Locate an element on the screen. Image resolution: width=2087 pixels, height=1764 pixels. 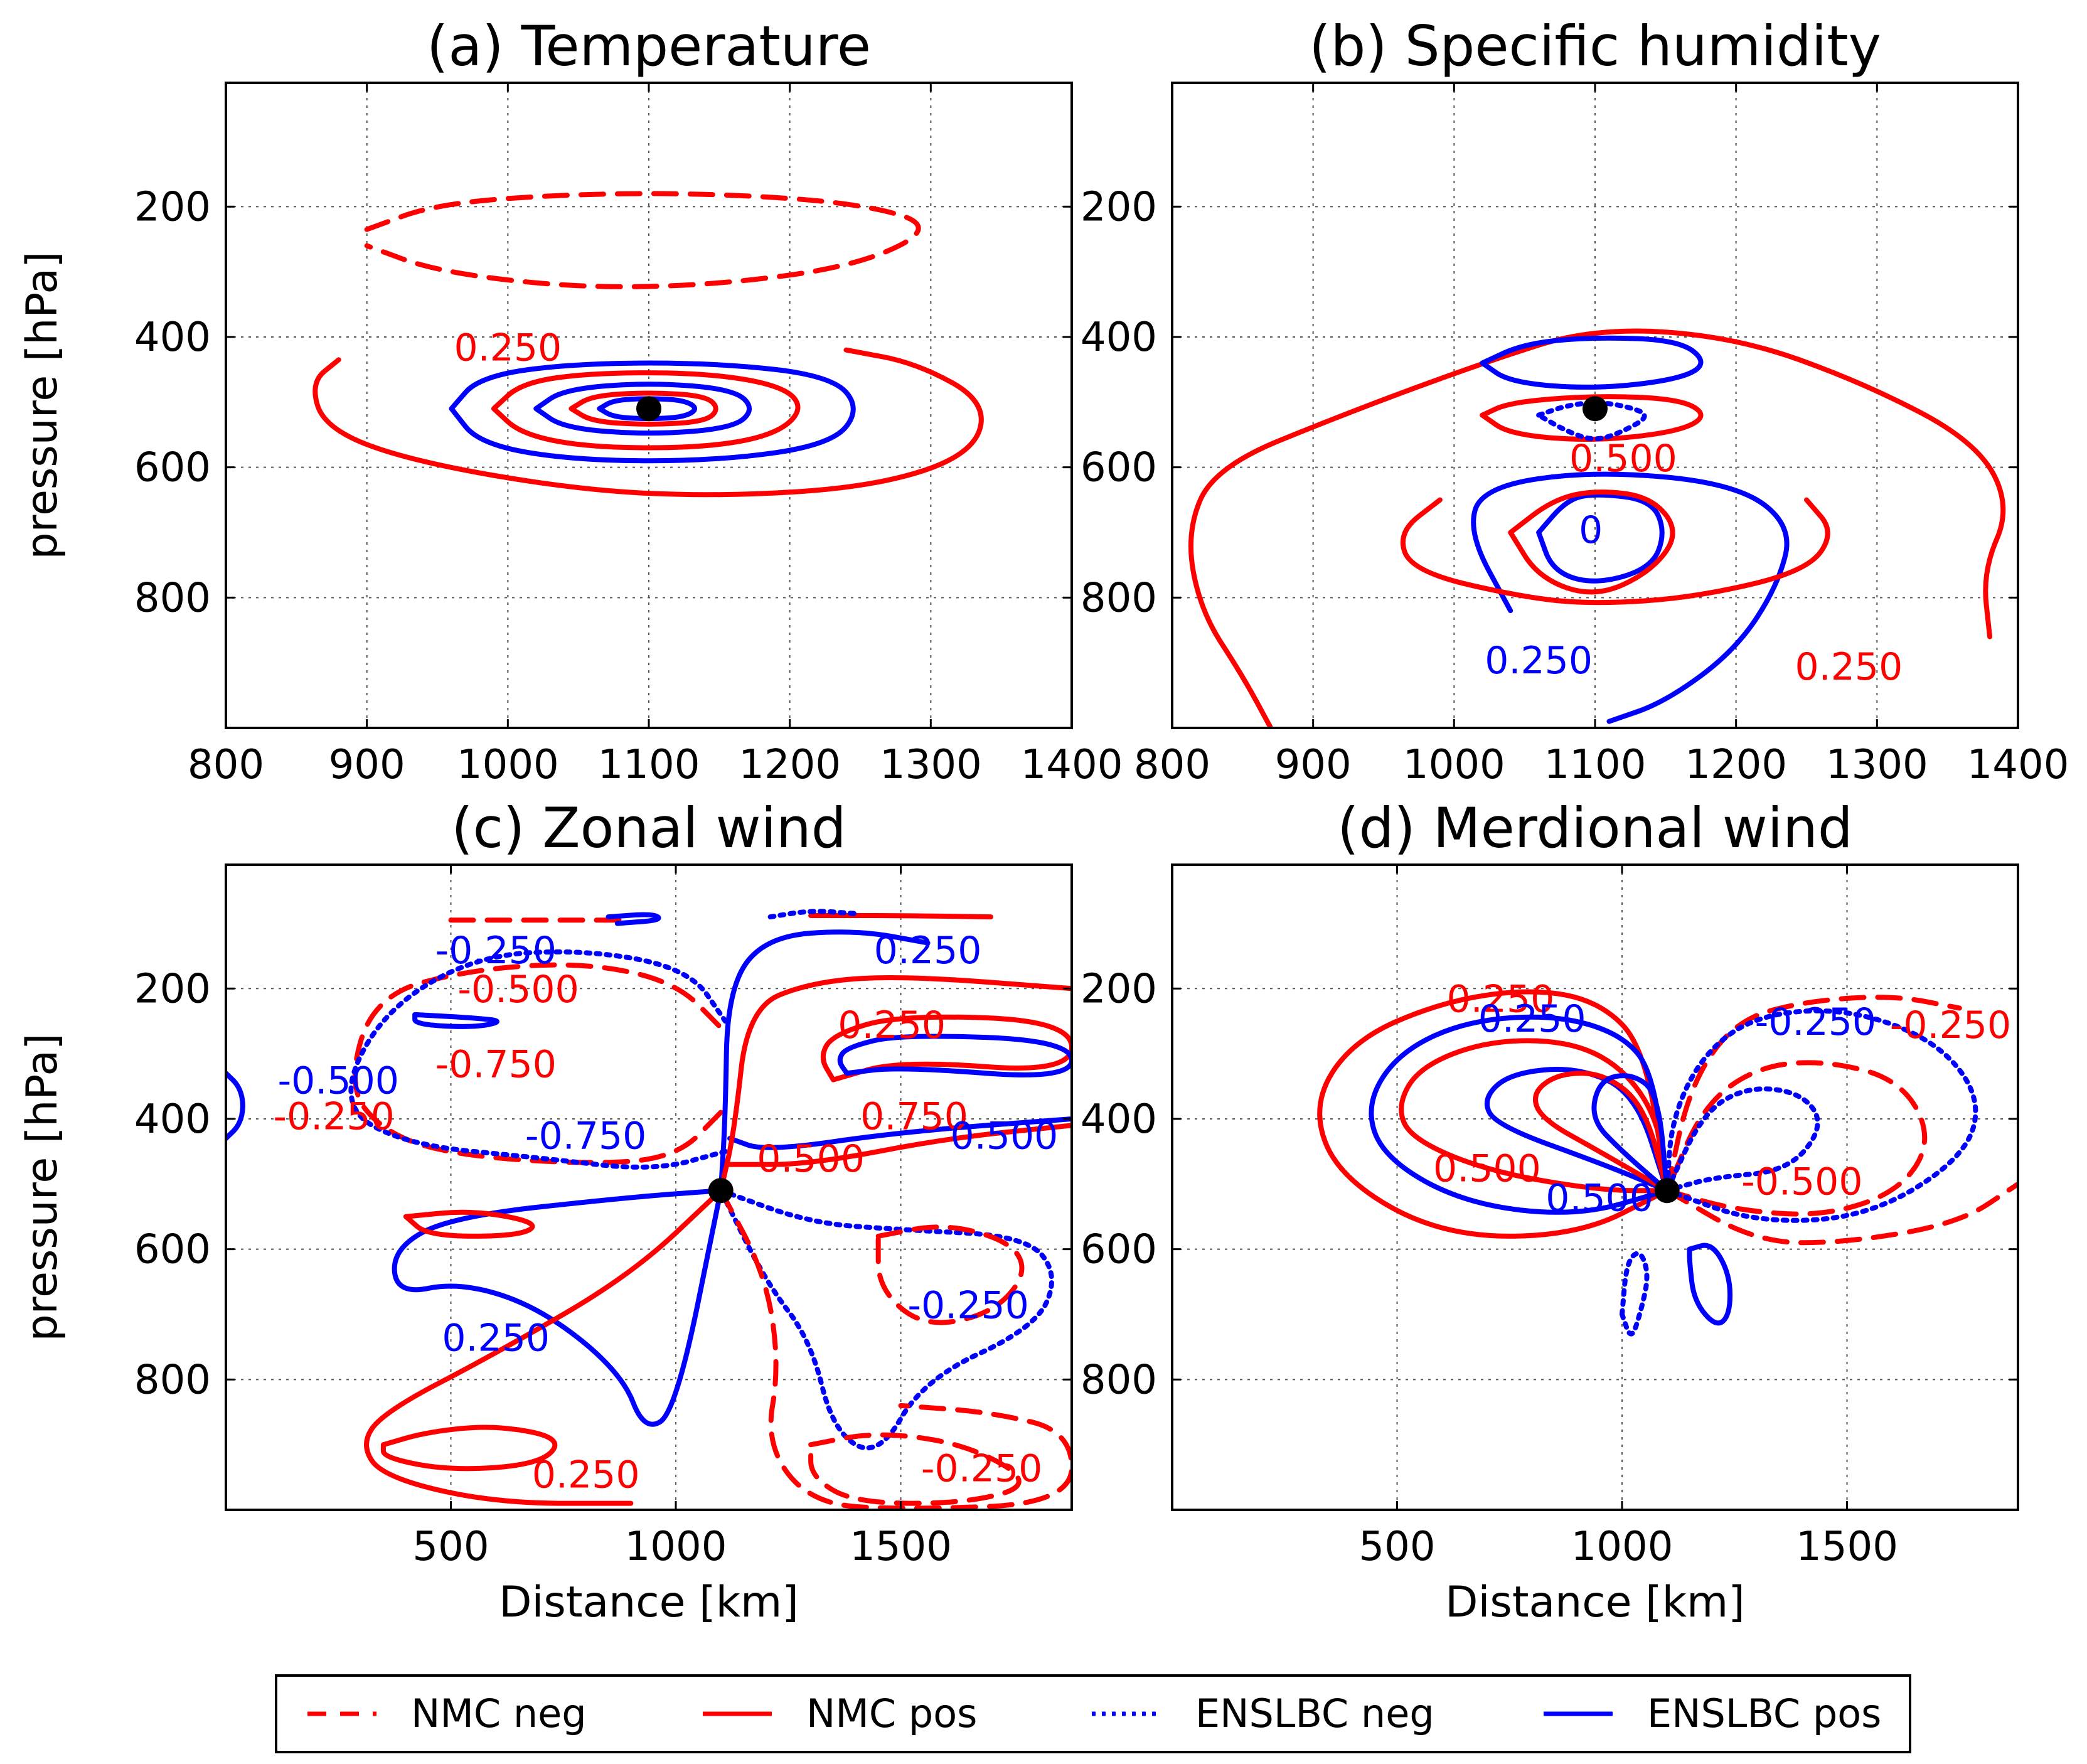
contour-nmc-neg-small-bottom-right is located at coordinates (915, 1469).